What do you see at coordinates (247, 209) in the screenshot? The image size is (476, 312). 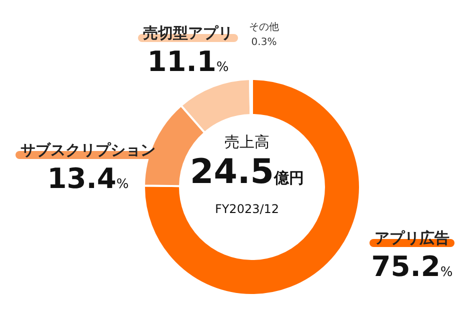 I see `text: FY2023/12` at bounding box center [247, 209].